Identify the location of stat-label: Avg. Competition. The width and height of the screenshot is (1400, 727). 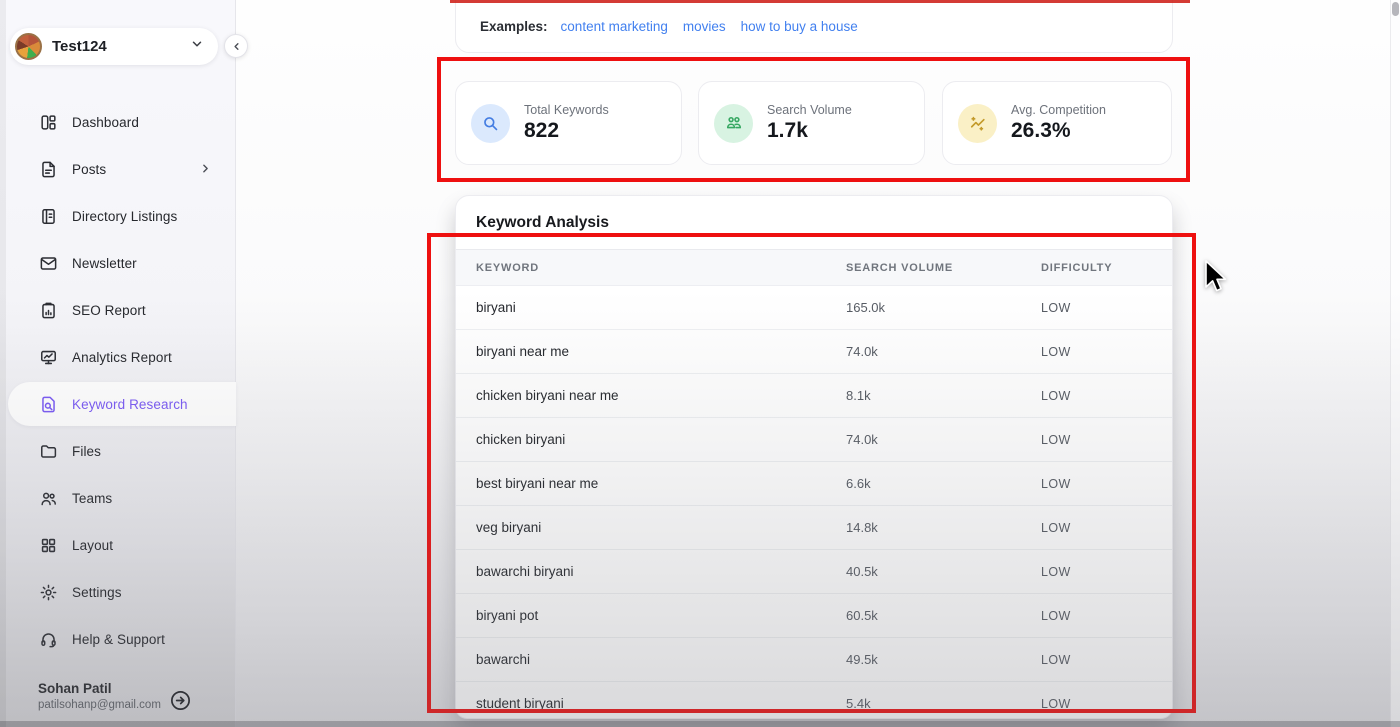
(1058, 110).